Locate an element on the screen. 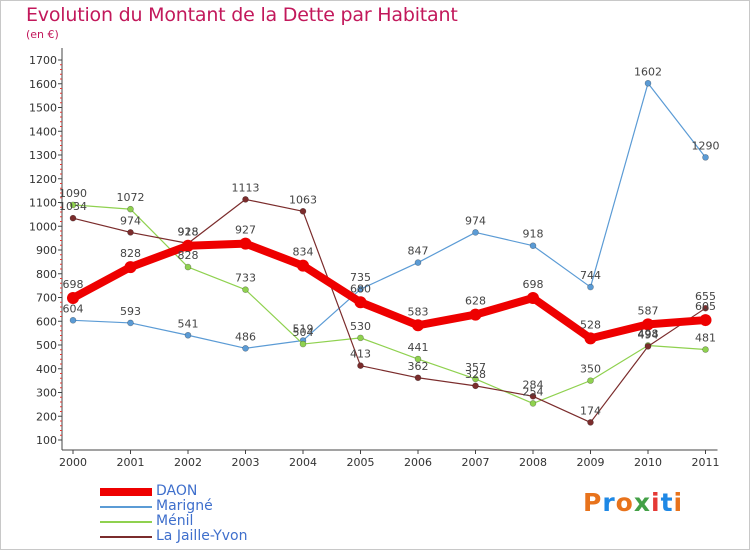 This screenshot has height=550, width=750. data-label: 328 is located at coordinates (475, 374).